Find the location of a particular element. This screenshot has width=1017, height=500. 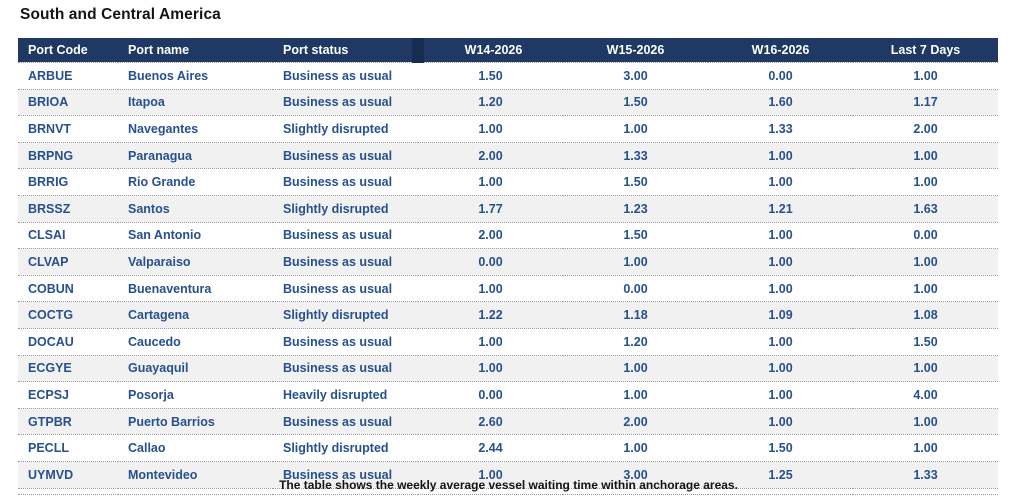

port-code-cell: BRIOA is located at coordinates (68, 103).